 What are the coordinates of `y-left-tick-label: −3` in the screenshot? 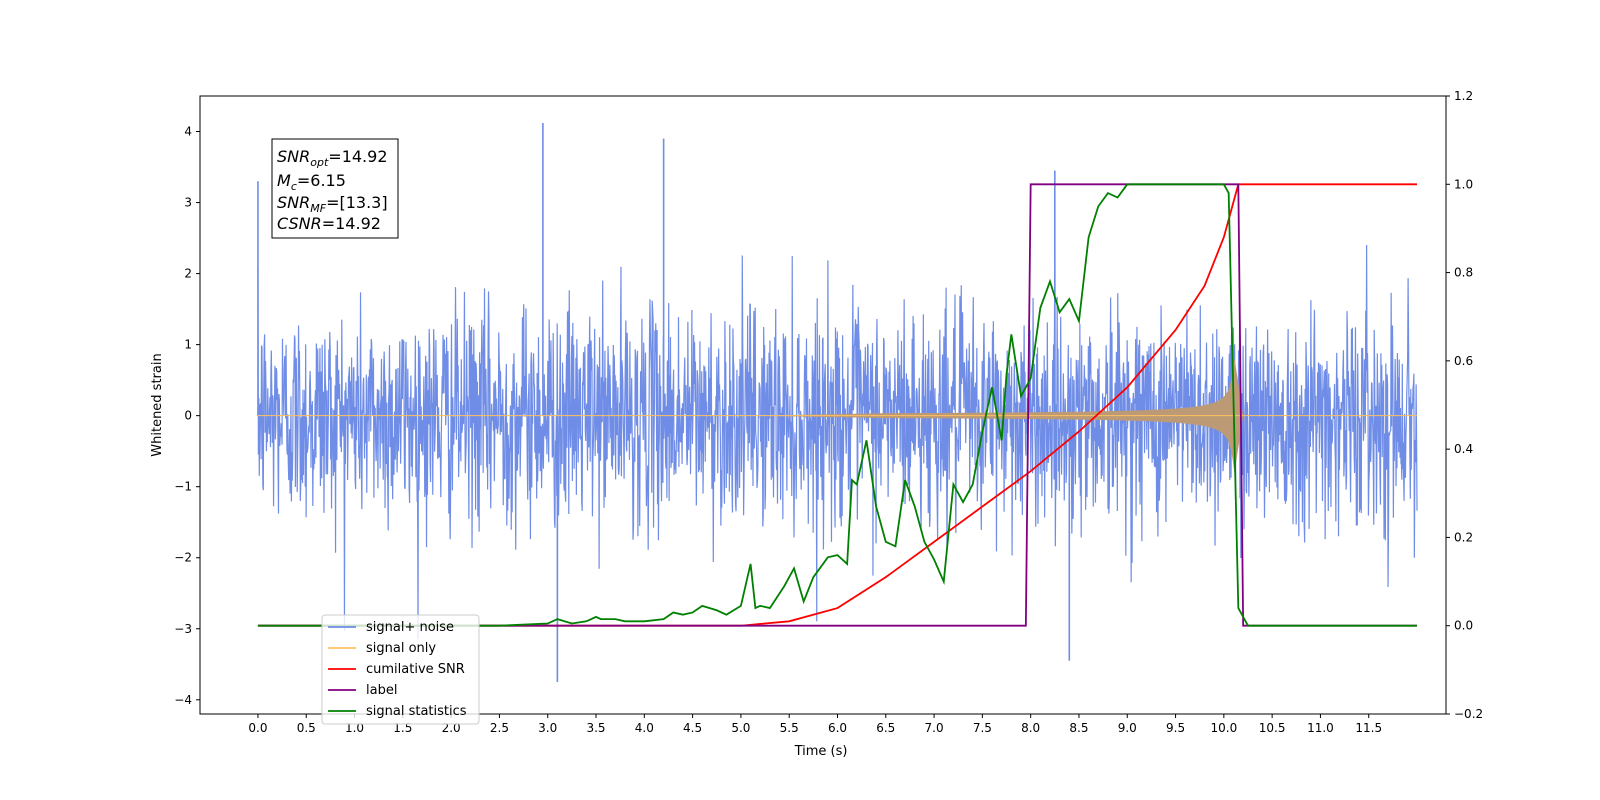 It's located at (183, 629).